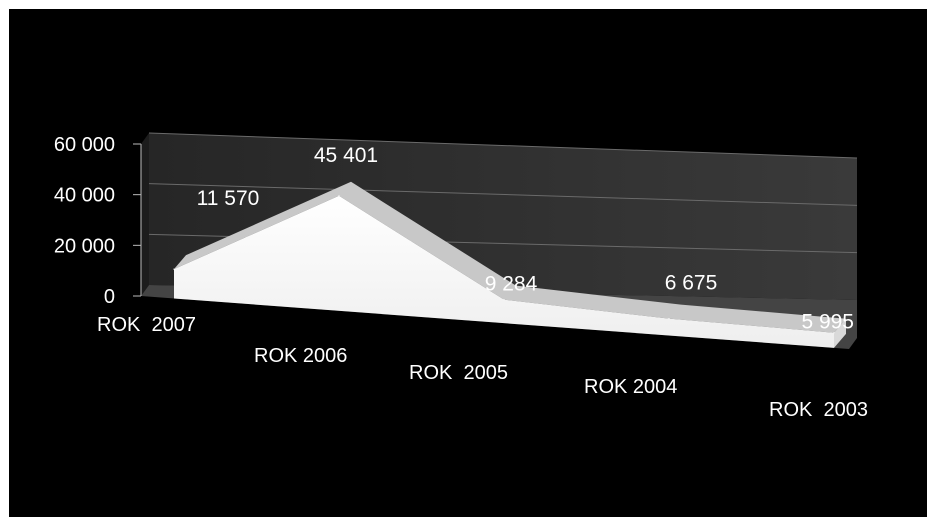 Image resolution: width=937 pixels, height=526 pixels. I want to click on data-label-0: 11 570, so click(228, 198).